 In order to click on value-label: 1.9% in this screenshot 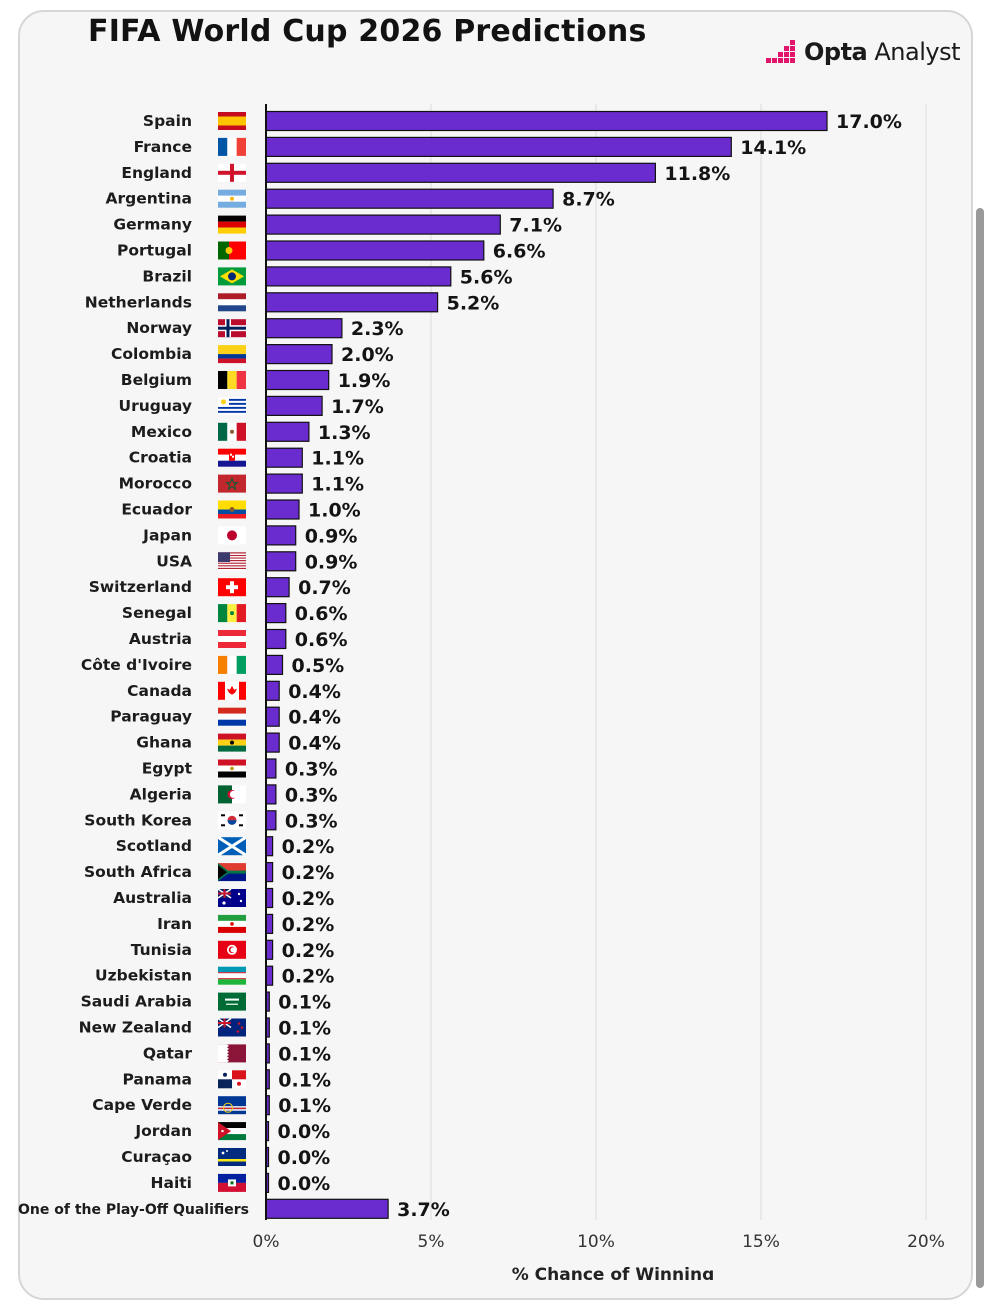, I will do `click(364, 381)`.